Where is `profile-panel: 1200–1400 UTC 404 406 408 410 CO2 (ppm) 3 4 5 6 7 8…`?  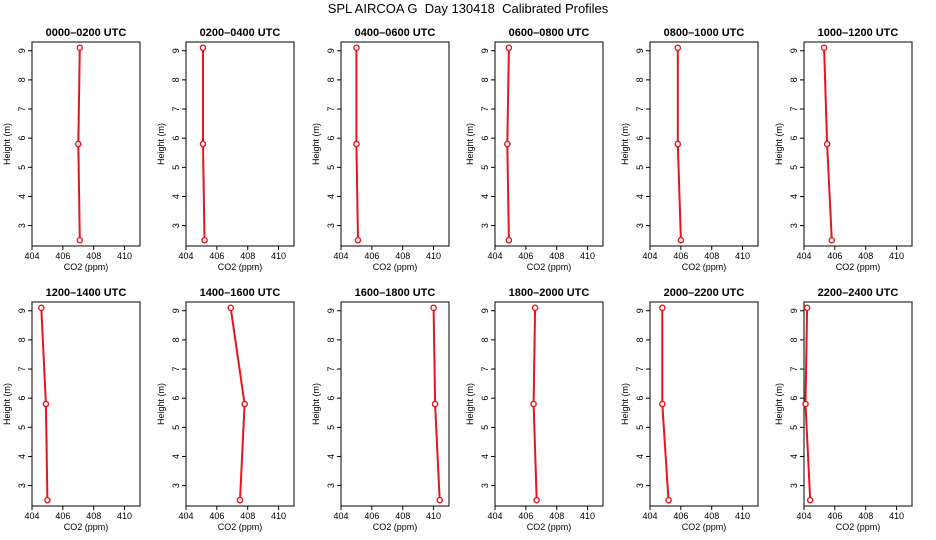 profile-panel: 1200–1400 UTC 404 406 408 410 CO2 (ppm) 3 4 5 6 7 8… is located at coordinates (71, 409).